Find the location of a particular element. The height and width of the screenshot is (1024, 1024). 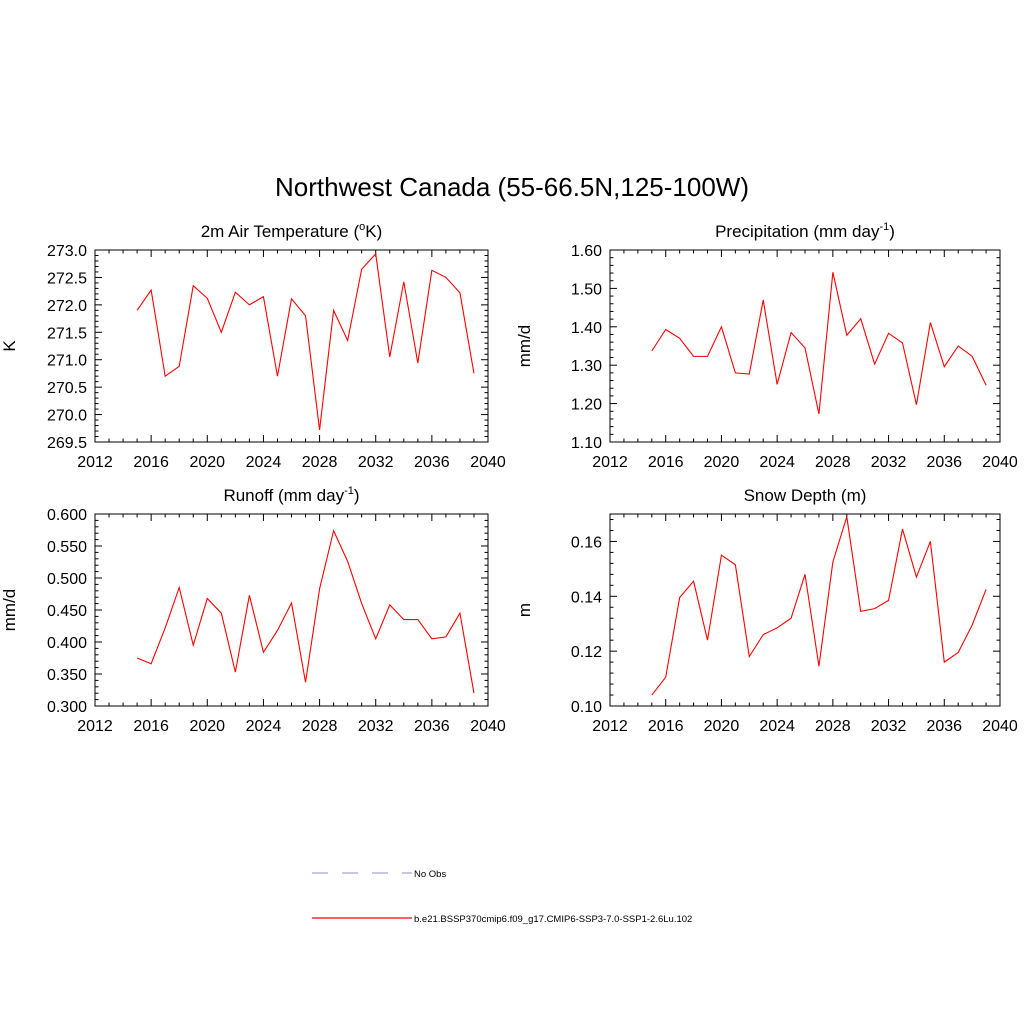

y-tick-label: 0.16 is located at coordinates (586, 542).